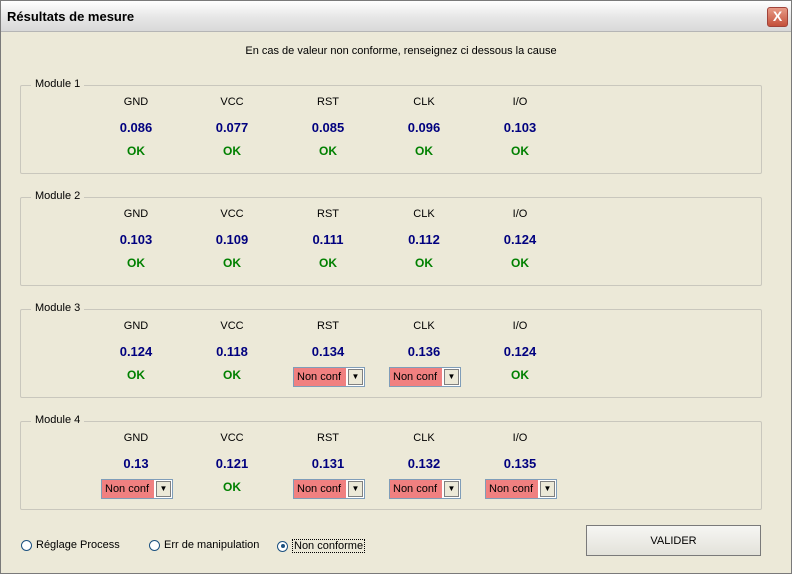 The image size is (792, 574). I want to click on measure-value-io: 0.103, so click(520, 127).